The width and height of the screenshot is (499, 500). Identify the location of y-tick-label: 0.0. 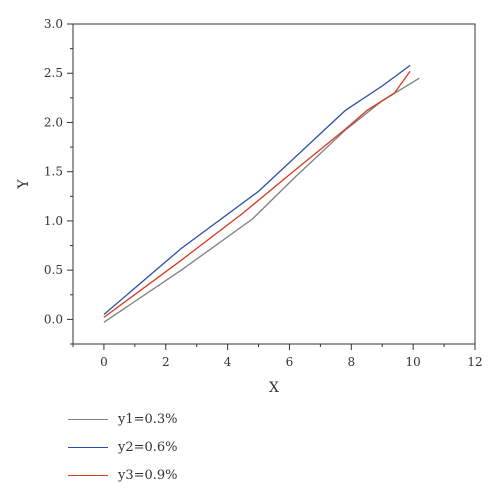
(53, 319).